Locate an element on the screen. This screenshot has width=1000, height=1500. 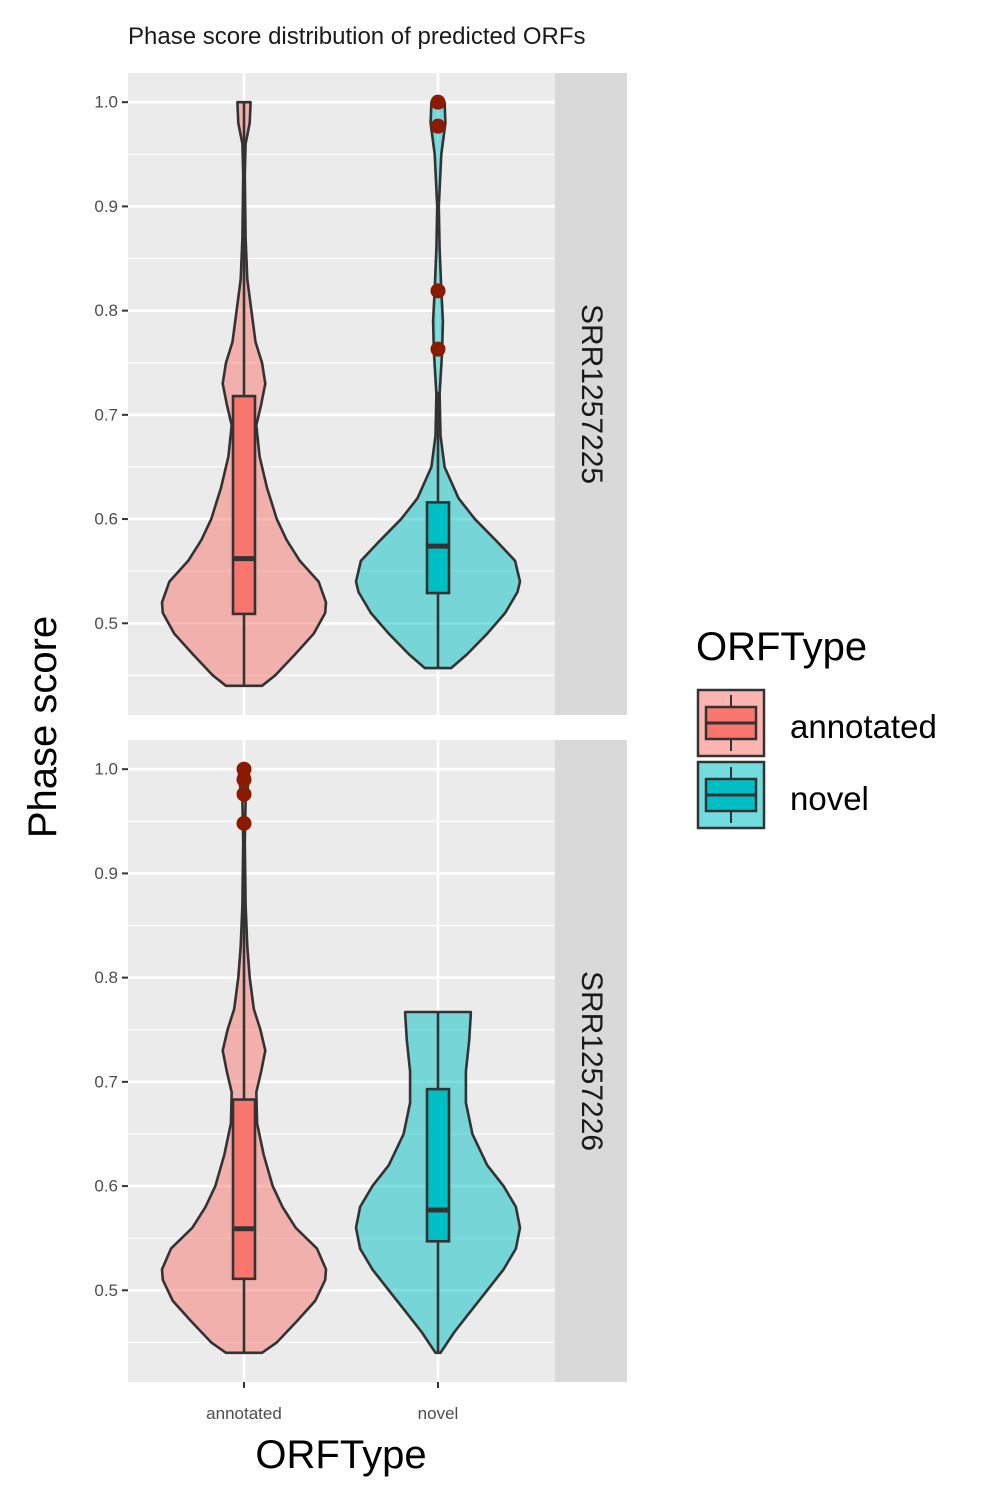
legend-title: ORFType is located at coordinates (781, 647).